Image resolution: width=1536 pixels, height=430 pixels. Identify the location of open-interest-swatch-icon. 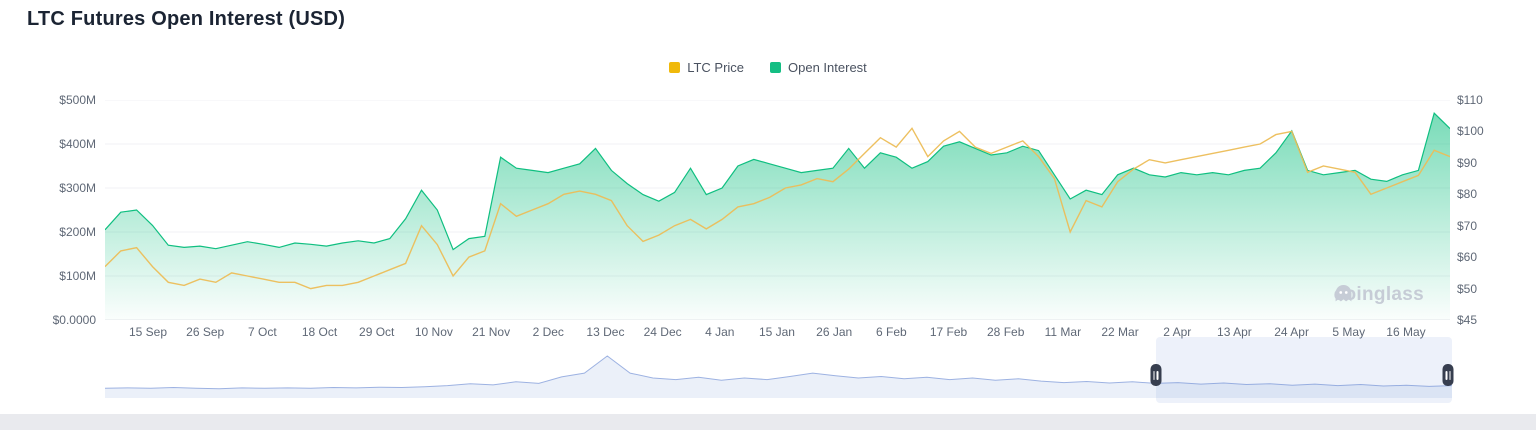
(776, 67).